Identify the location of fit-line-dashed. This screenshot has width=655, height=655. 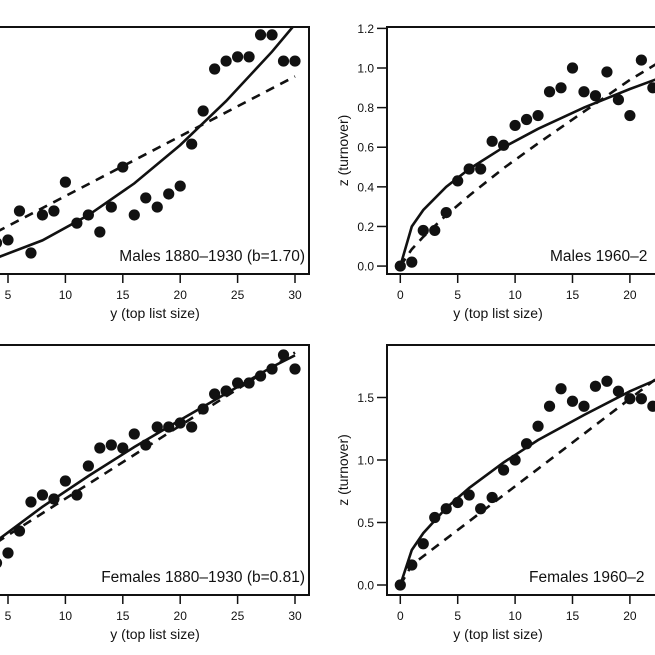
(148, 153).